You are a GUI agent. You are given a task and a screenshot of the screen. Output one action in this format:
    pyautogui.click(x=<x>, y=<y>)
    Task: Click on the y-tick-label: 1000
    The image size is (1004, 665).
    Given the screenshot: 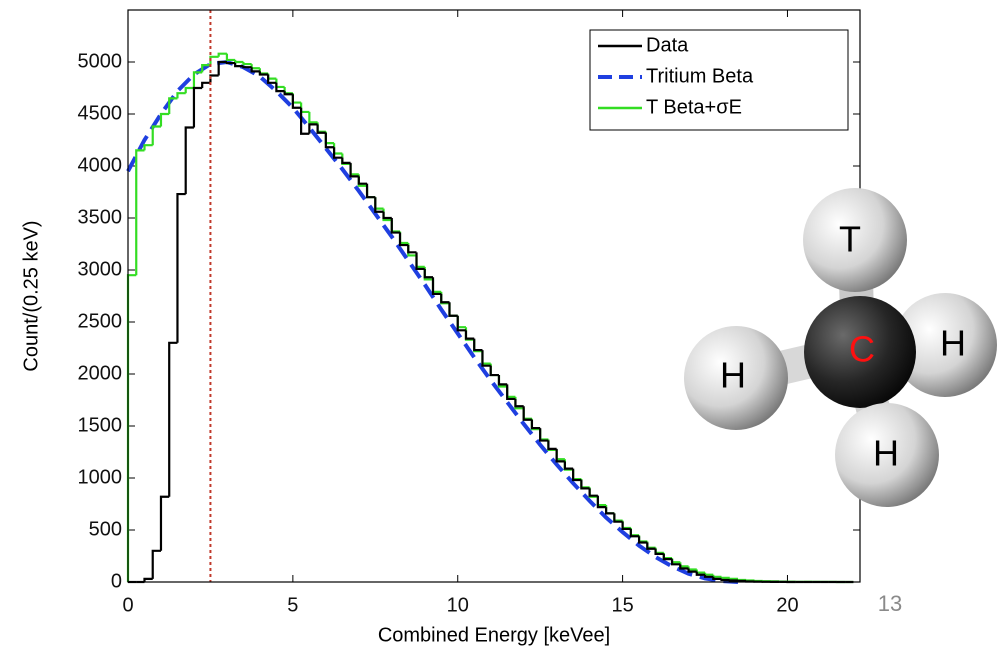 What is the action you would take?
    pyautogui.click(x=100, y=477)
    